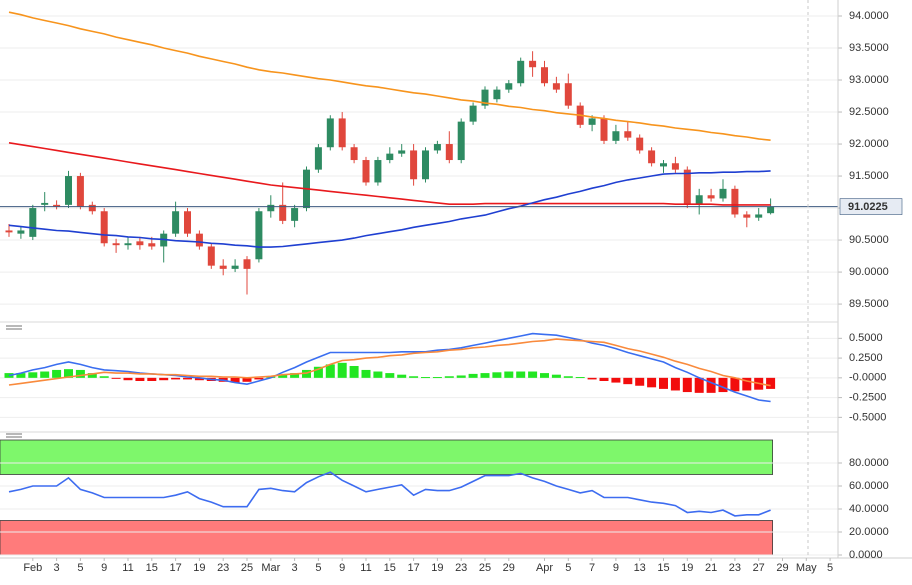  What do you see at coordinates (711, 568) in the screenshot?
I see `x-tick-label: 21` at bounding box center [711, 568].